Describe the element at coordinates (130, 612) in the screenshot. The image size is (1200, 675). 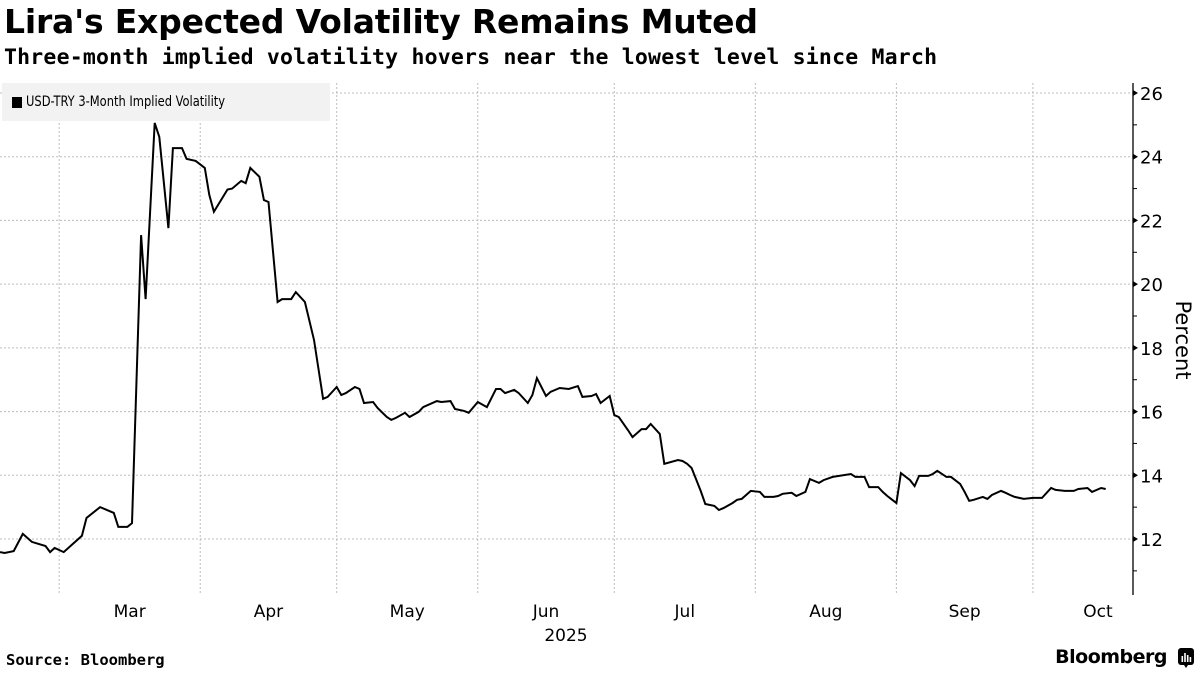
I see `x-tick-label: Mar` at that location.